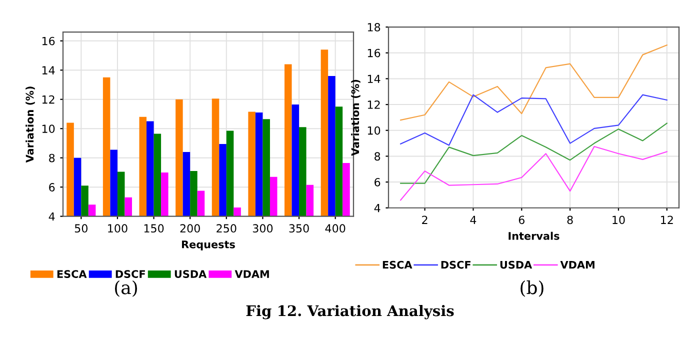 The height and width of the screenshot is (338, 700). Describe the element at coordinates (667, 220) in the screenshot. I see `x-tick-label: 12` at that location.